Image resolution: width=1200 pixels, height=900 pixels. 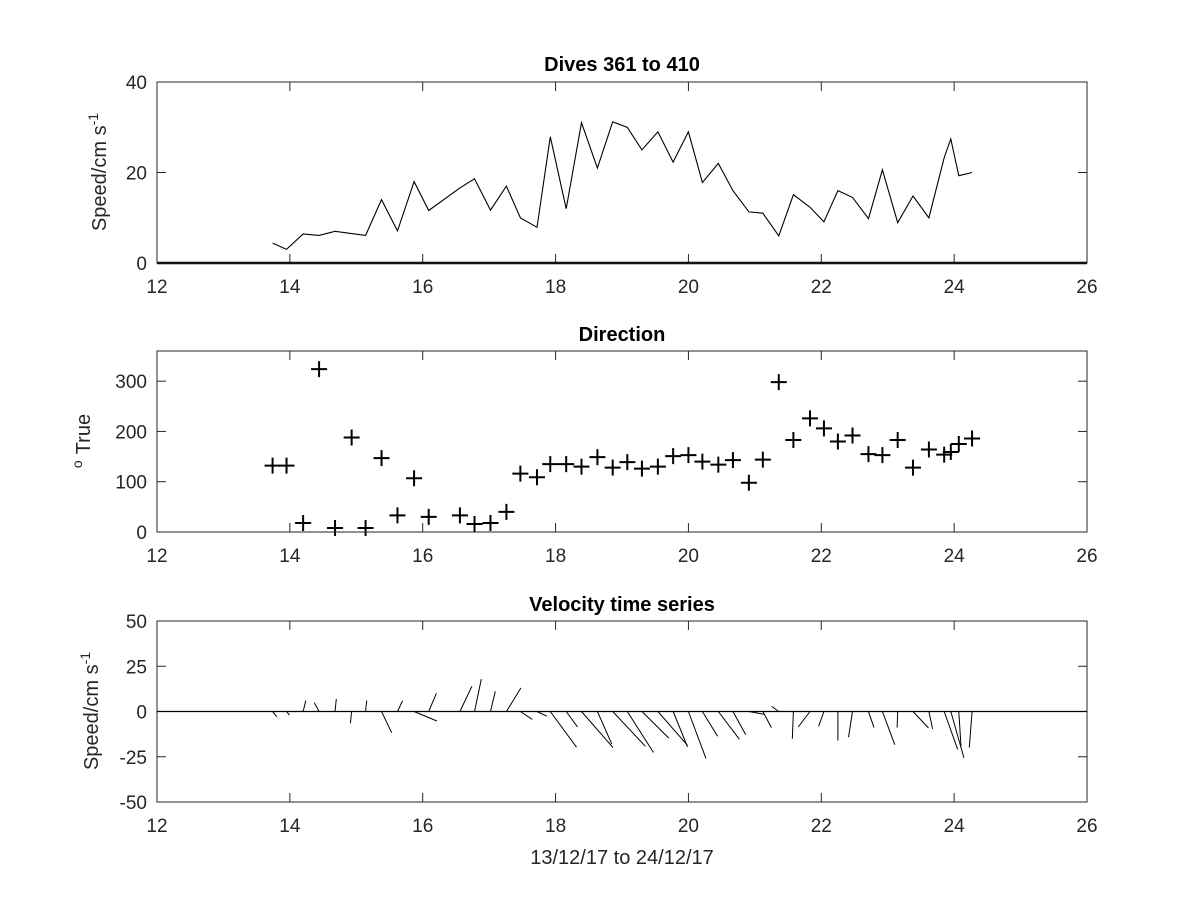 What do you see at coordinates (141, 264) in the screenshot?
I see `speed-ytick-label: 0` at bounding box center [141, 264].